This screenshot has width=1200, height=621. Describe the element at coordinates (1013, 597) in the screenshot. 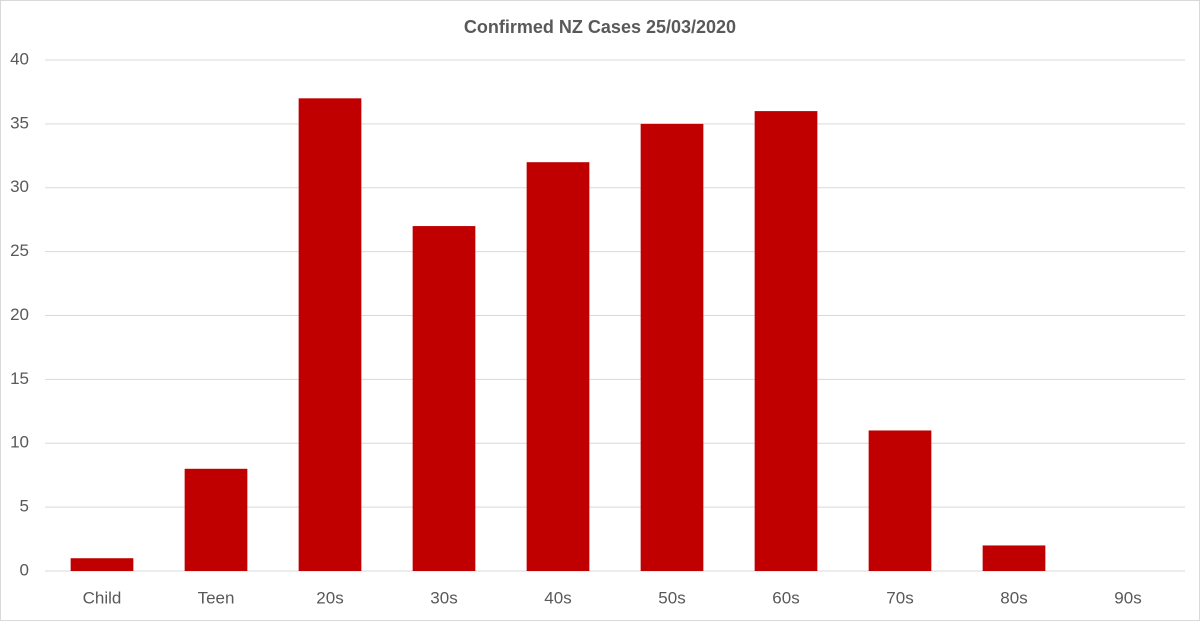

I see `x-tick-label: 80s` at that location.